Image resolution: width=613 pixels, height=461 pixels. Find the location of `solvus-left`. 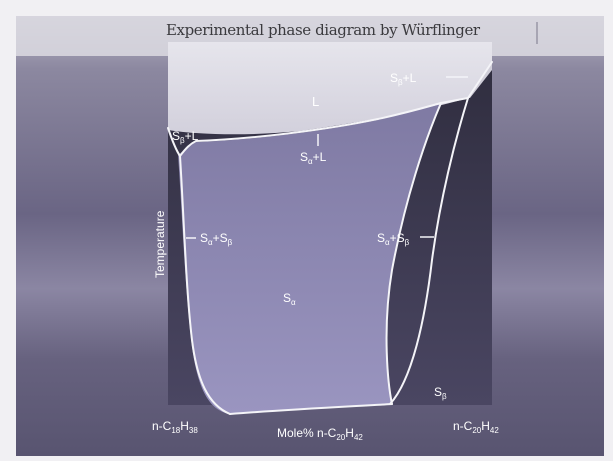

solvus-left is located at coordinates (205, 285).